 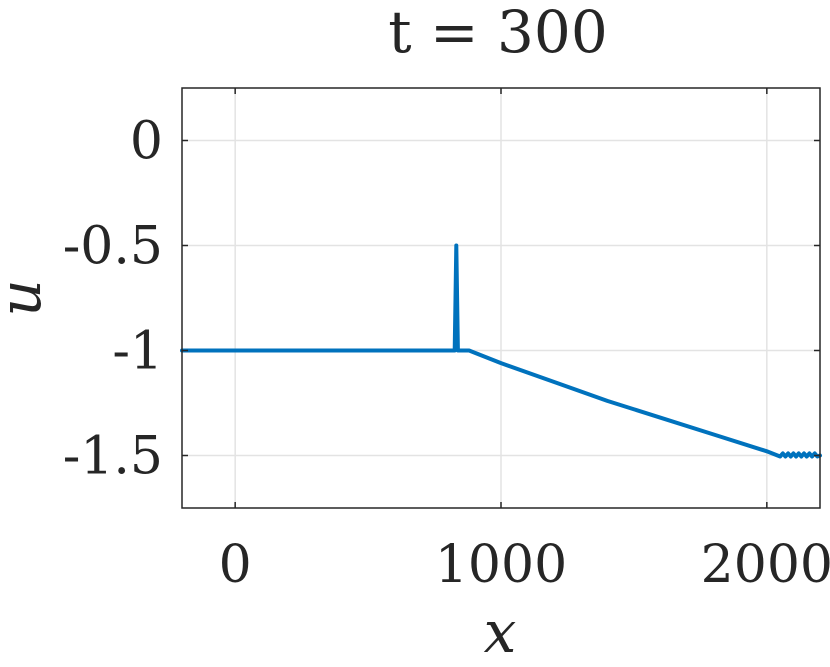 I want to click on y-tick-label: -1, so click(x=137, y=352).